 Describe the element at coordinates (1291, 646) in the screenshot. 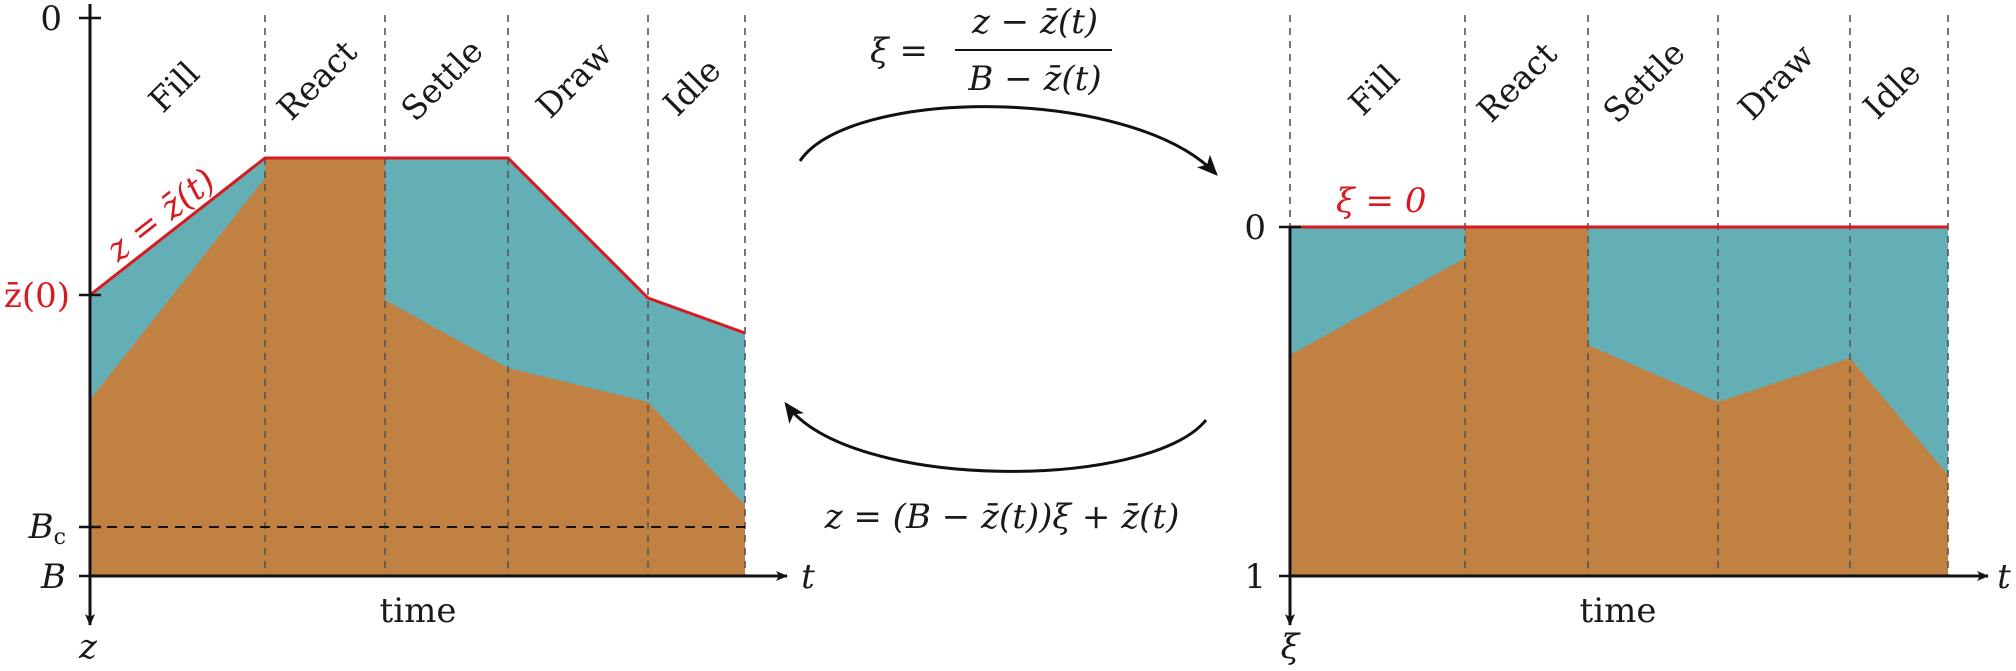

I see `right-y-symbol: ξ` at that location.